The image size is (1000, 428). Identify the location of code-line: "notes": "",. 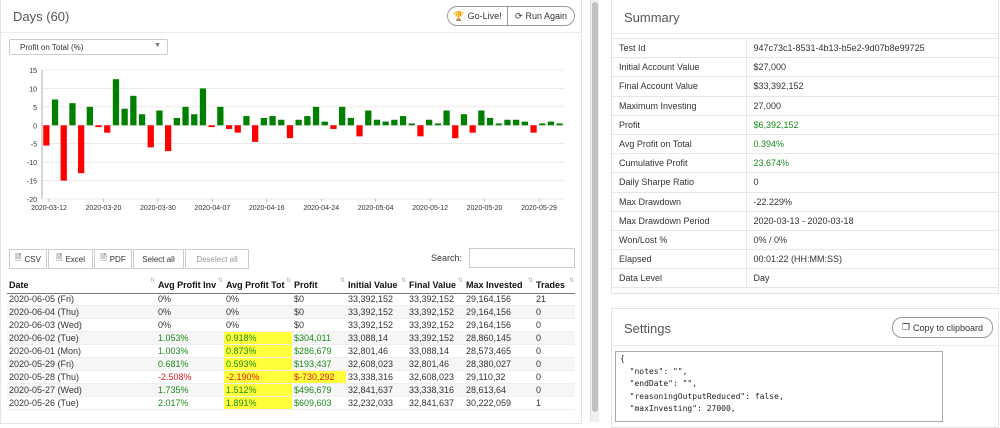
(654, 371).